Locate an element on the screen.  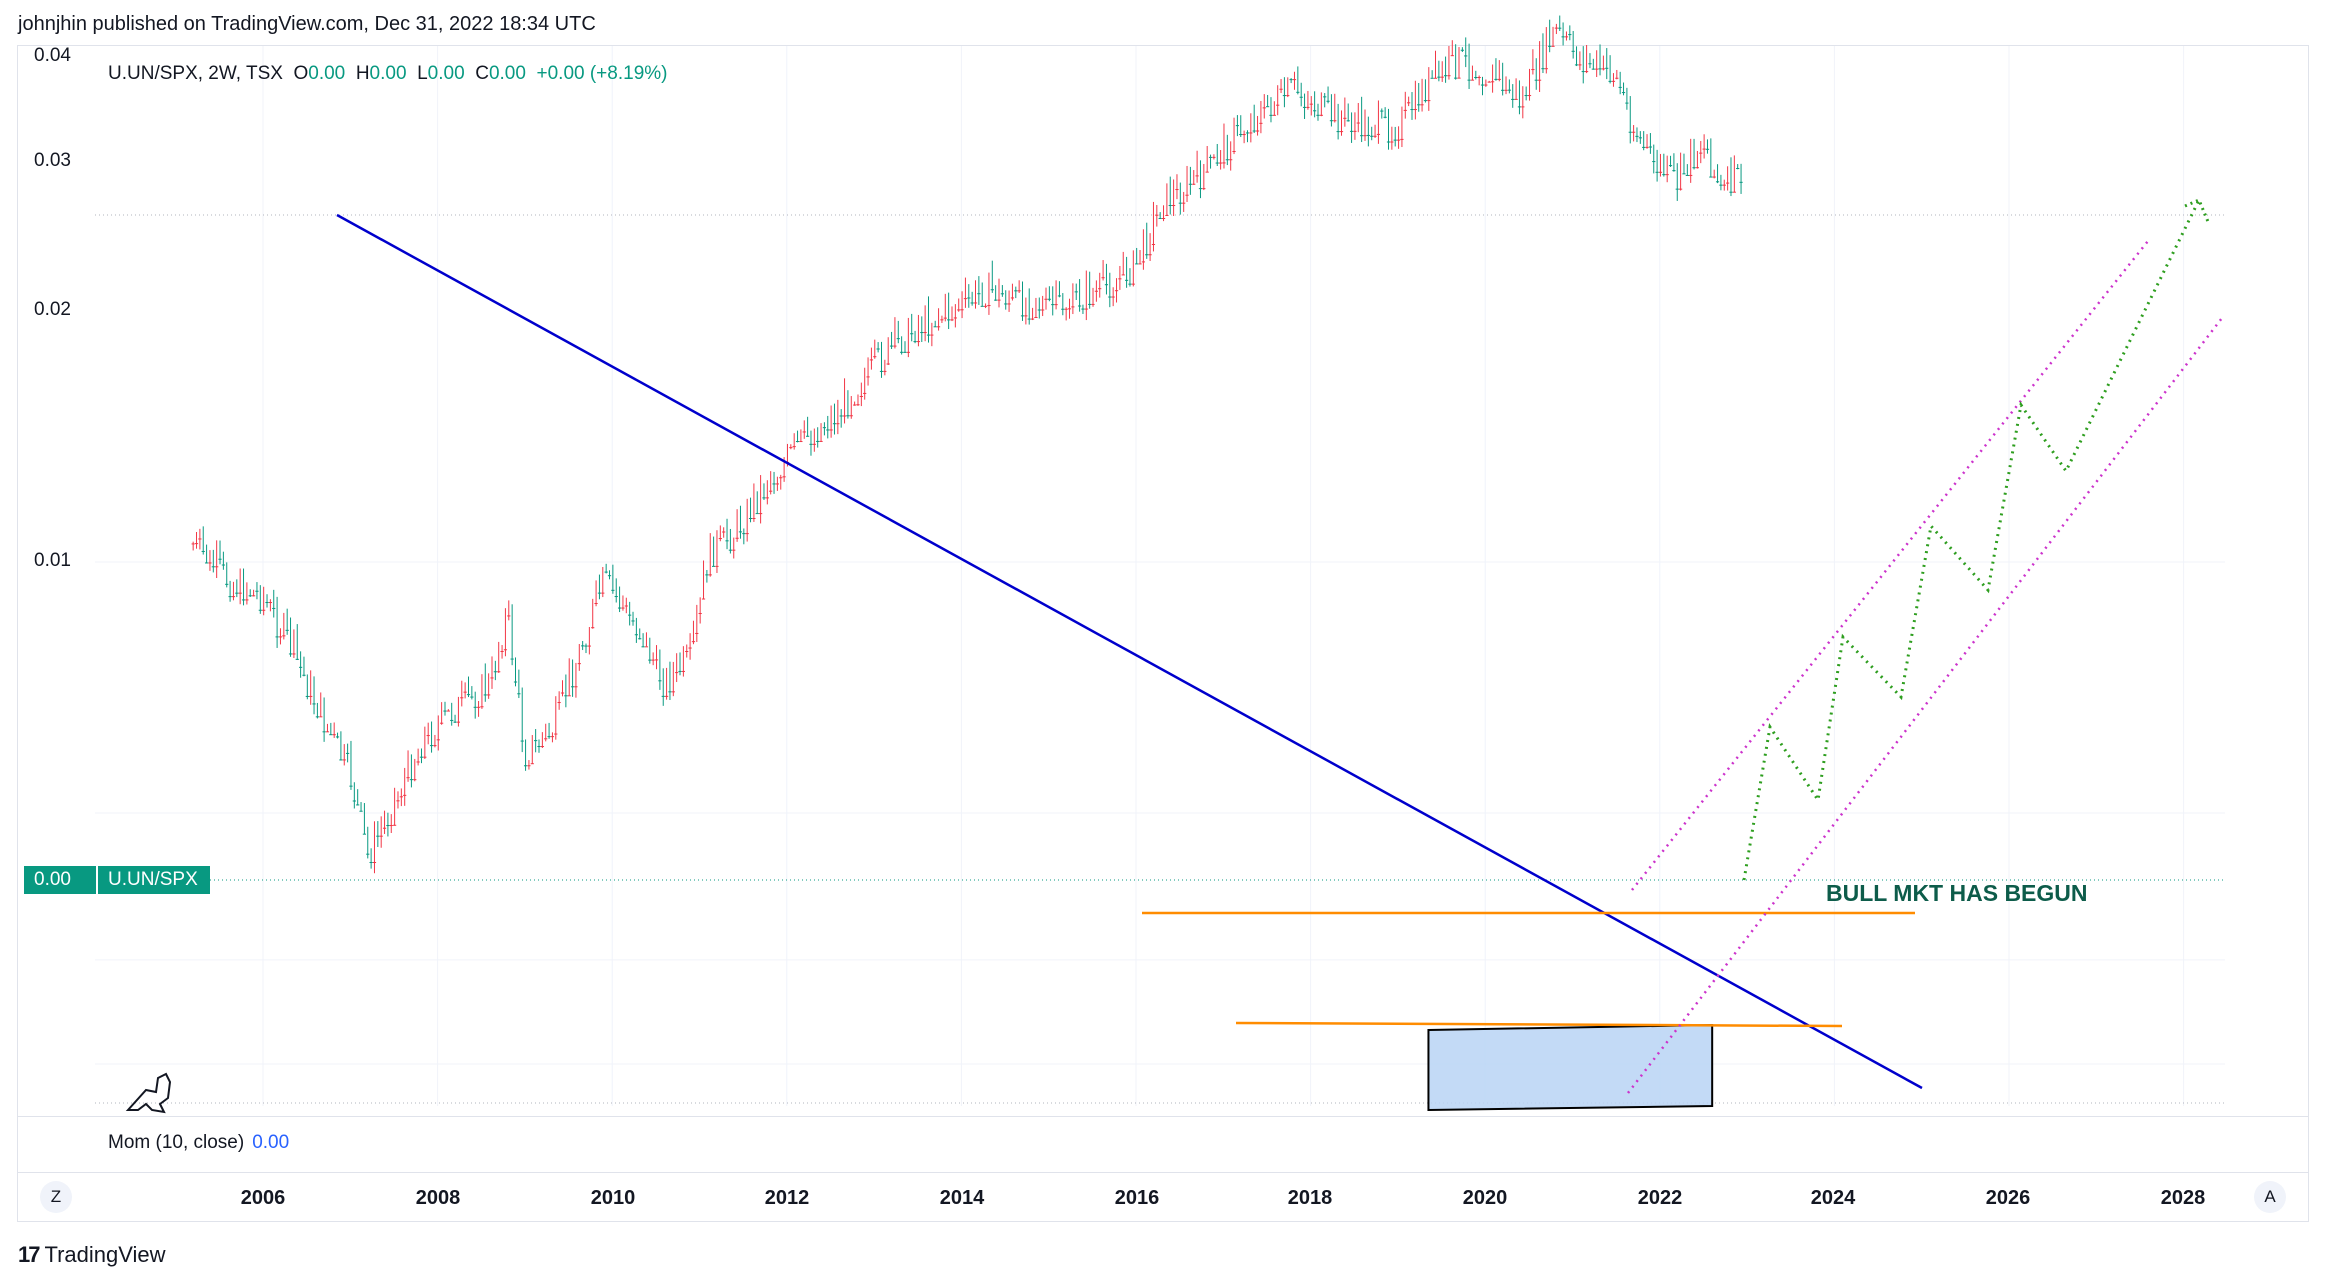
legend-low-value: 0.00 is located at coordinates (446, 73).